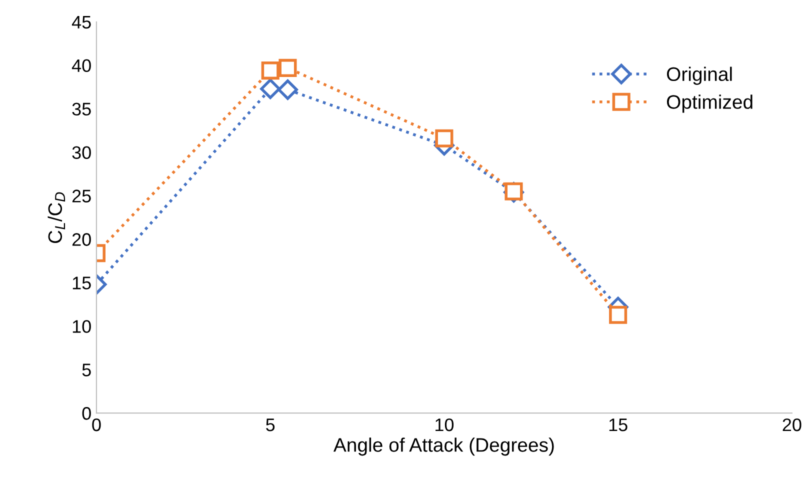  What do you see at coordinates (81, 65) in the screenshot?
I see `y-tick-label: 40` at bounding box center [81, 65].